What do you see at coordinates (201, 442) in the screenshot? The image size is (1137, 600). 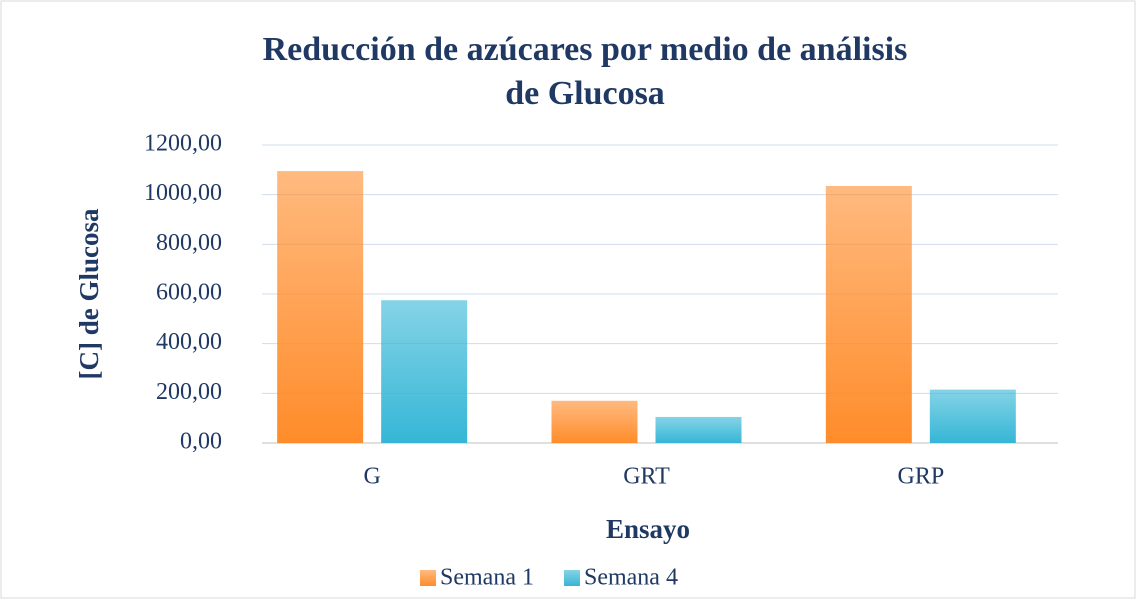 I see `y-tick-label: 0,00` at bounding box center [201, 442].